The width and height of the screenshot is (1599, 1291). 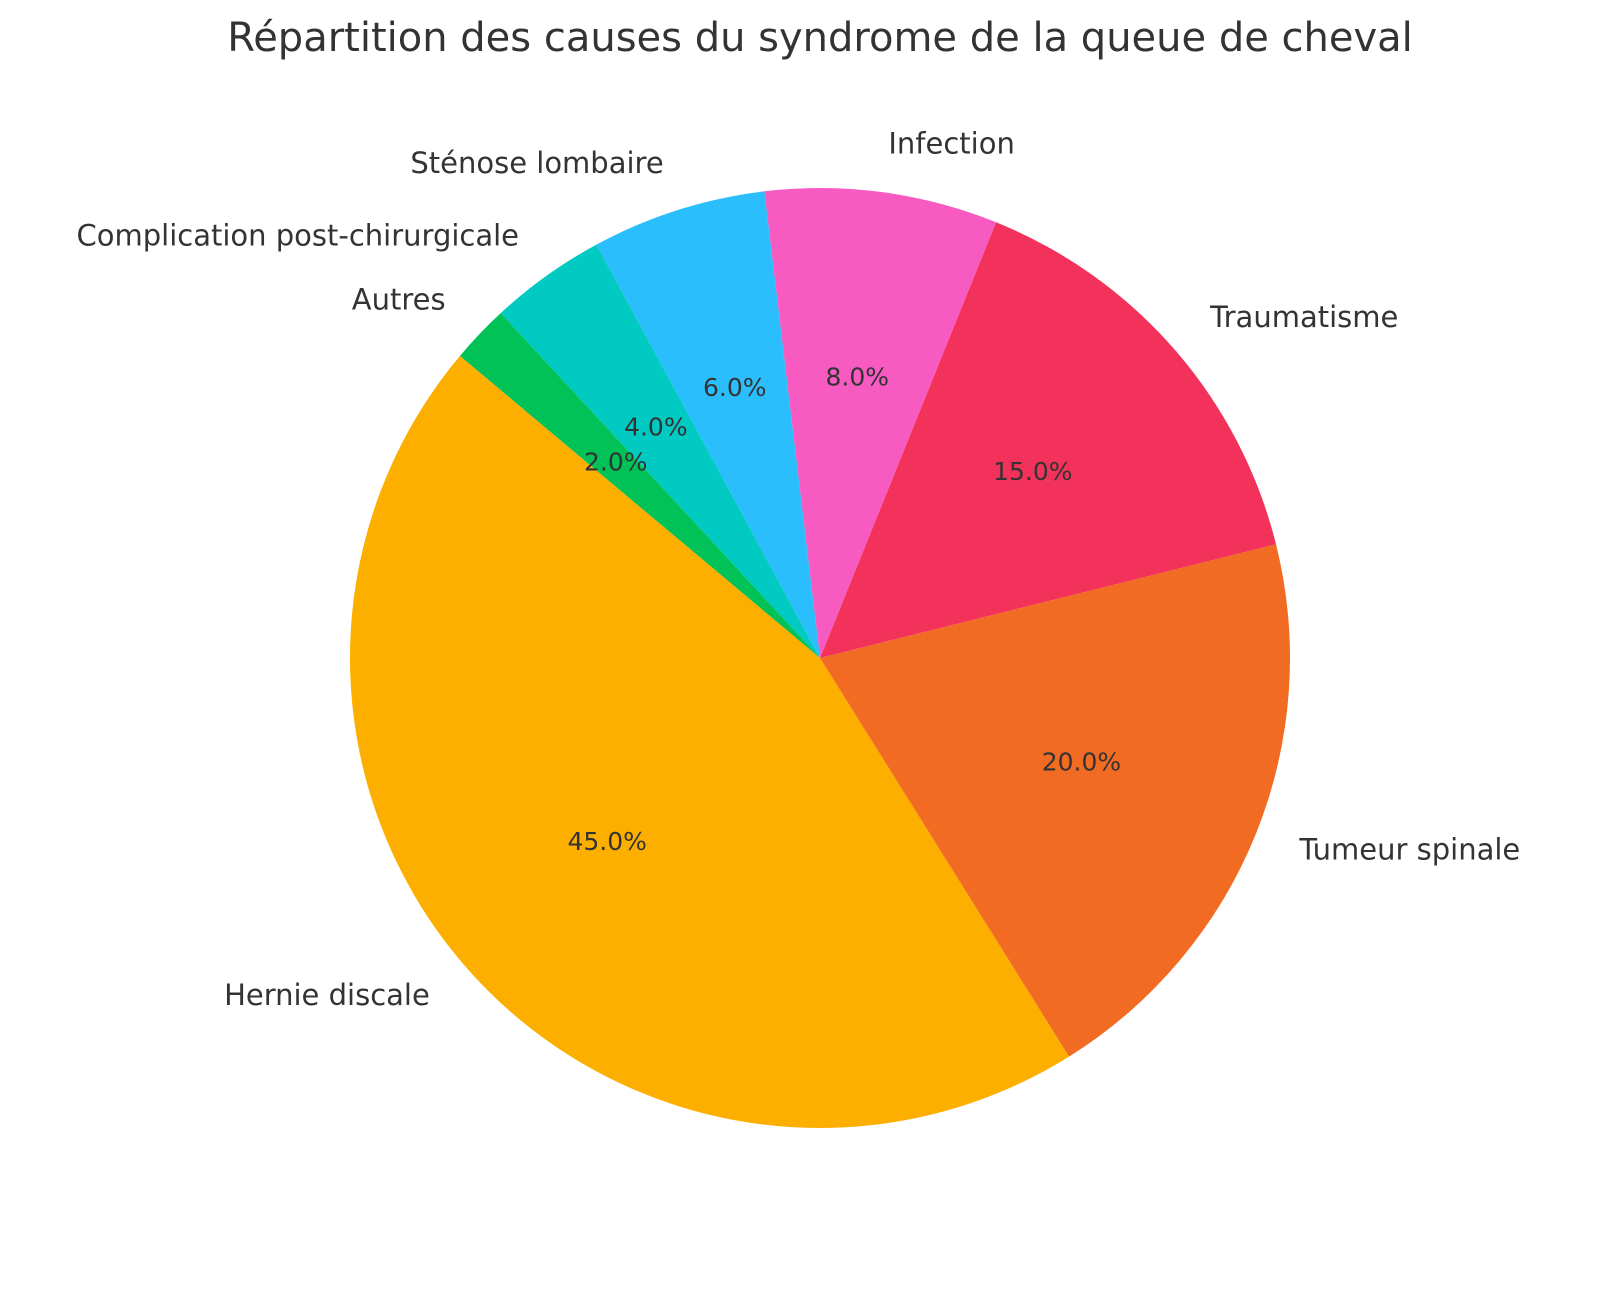 What do you see at coordinates (656, 427) in the screenshot?
I see `value-label: 4.0%` at bounding box center [656, 427].